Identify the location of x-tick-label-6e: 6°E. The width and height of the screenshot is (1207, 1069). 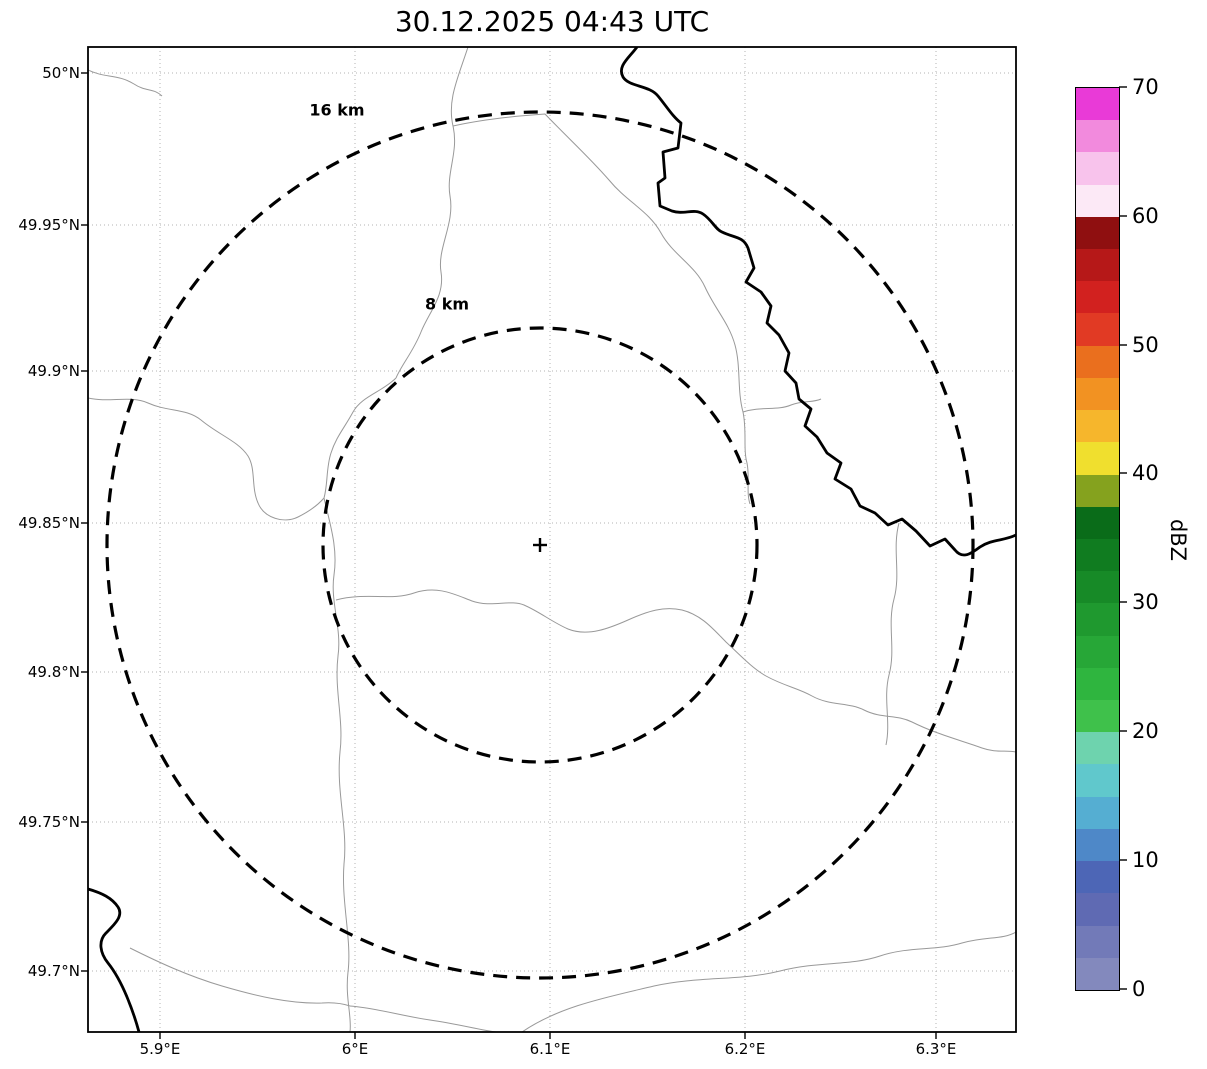
(355, 1049).